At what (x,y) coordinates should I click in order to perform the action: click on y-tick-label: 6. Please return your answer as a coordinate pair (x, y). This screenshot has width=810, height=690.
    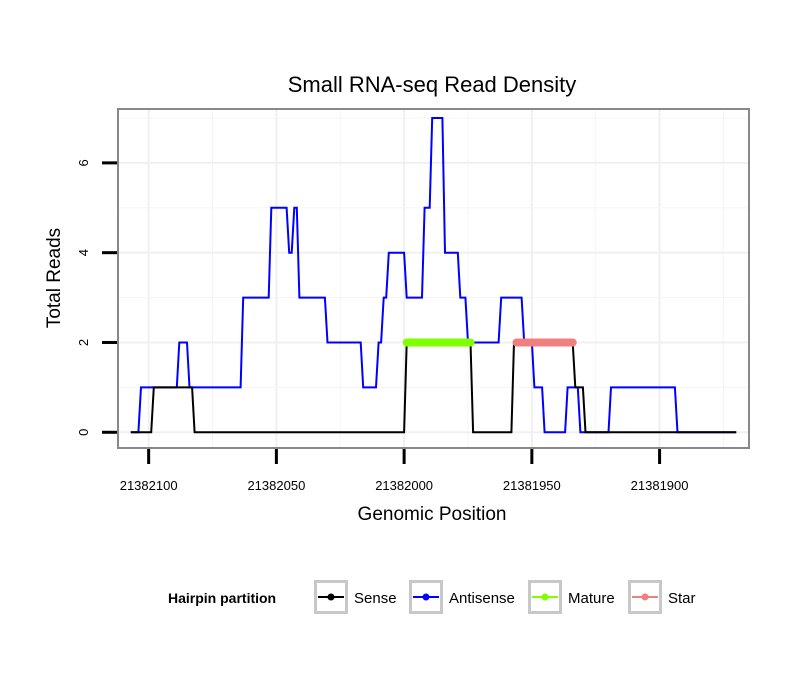
    Looking at the image, I should click on (83, 162).